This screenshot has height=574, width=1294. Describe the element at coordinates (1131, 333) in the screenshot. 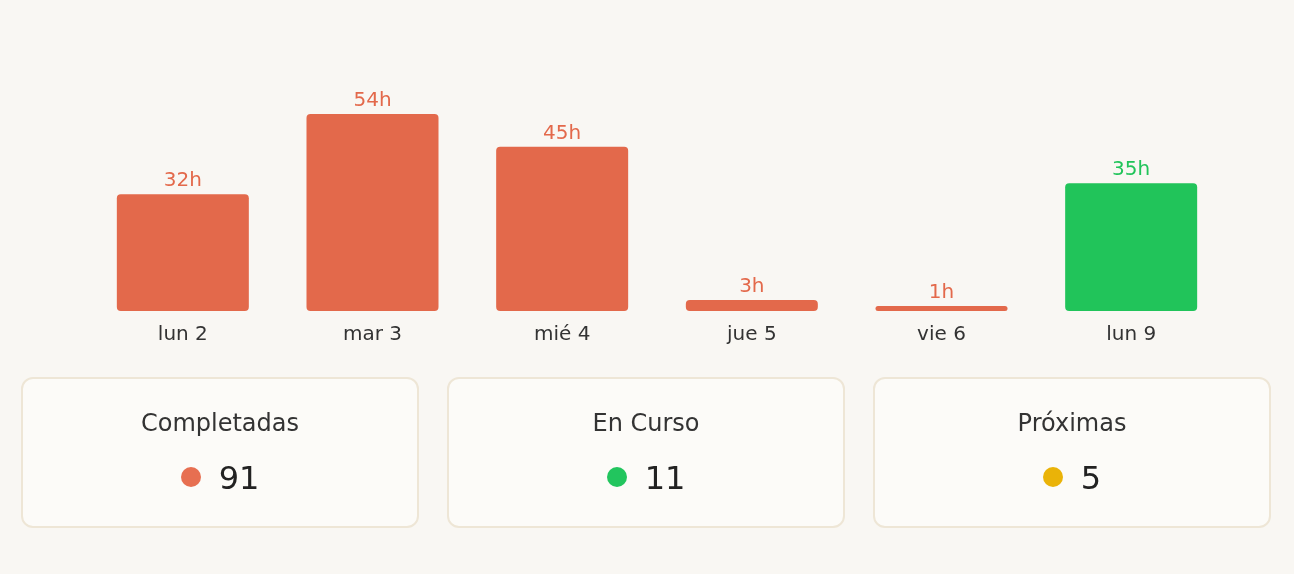

I see `x-tick-label: lun 9` at that location.